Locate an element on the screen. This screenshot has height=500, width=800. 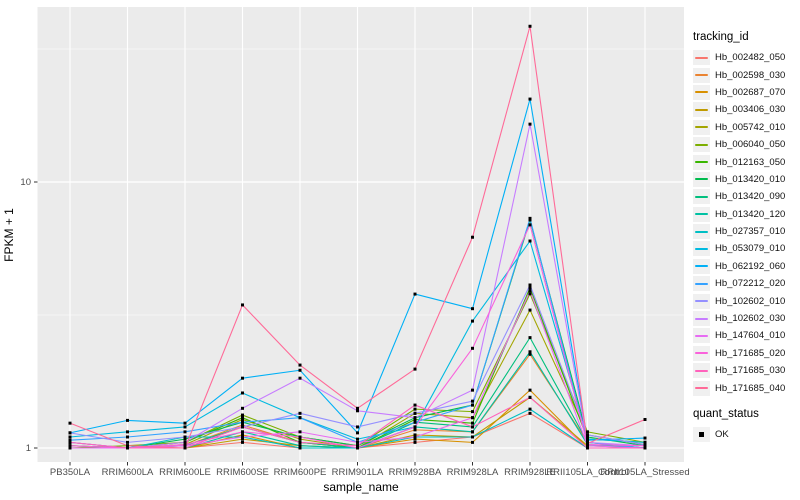
legend-item: Hb_053079_010 is located at coordinates (746, 248).